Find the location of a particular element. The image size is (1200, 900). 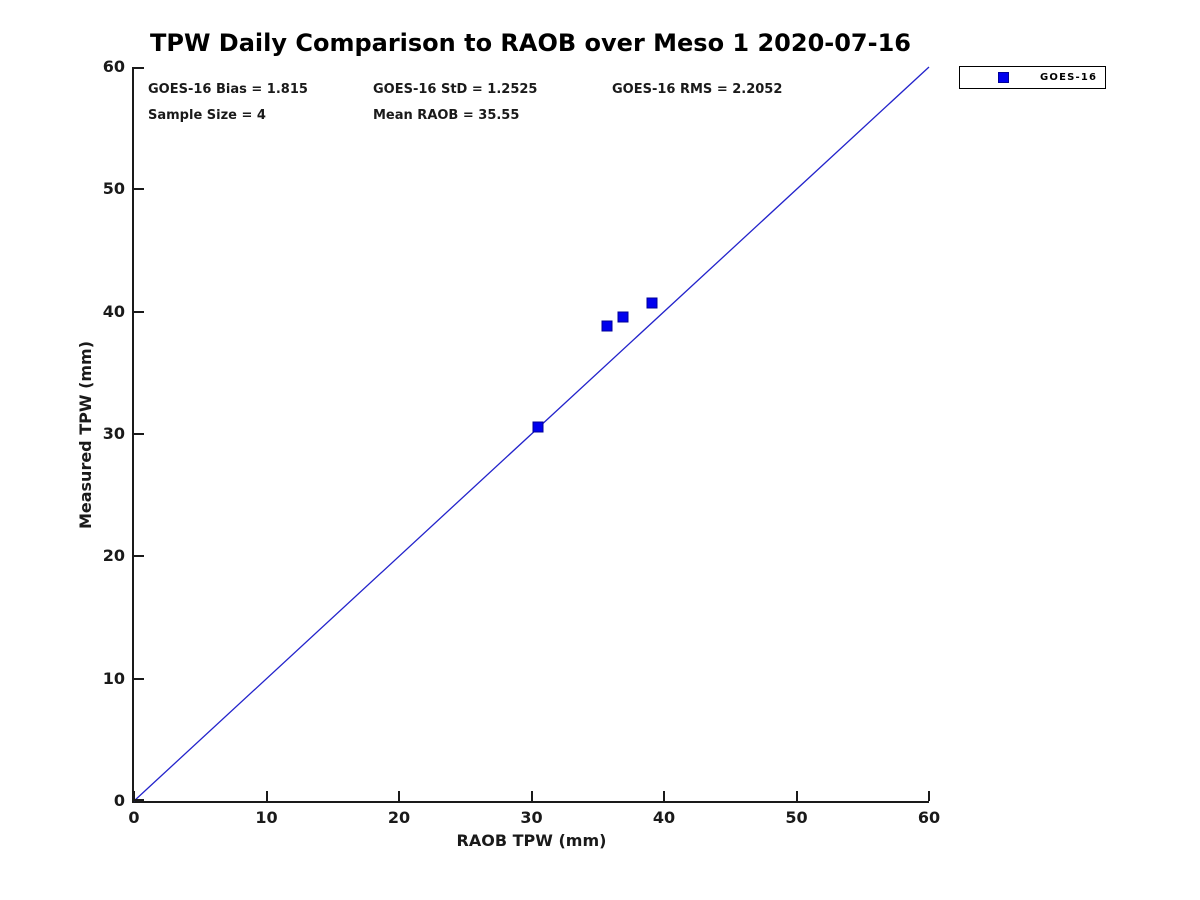

x-tick-label: 40 is located at coordinates (664, 817).